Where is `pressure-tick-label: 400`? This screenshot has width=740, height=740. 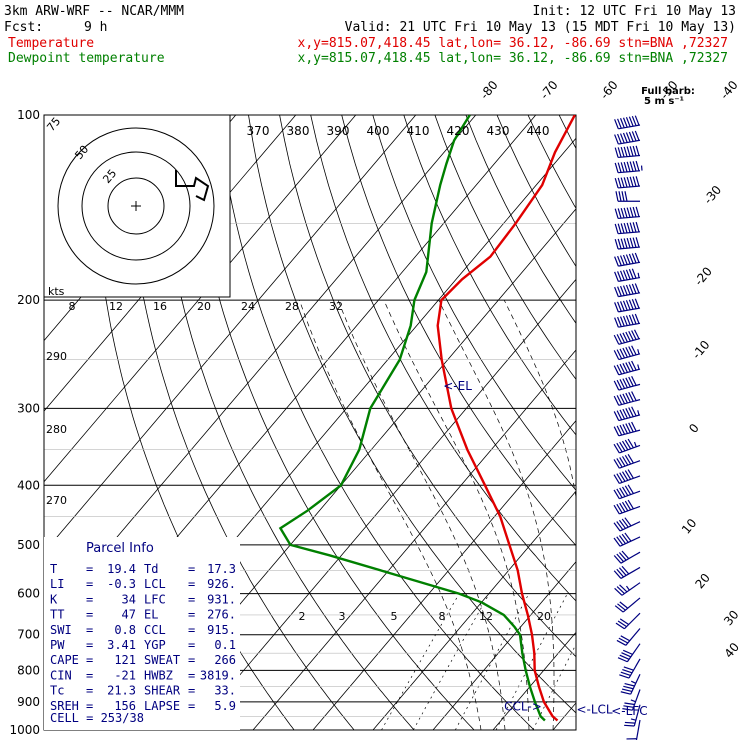
pressure-tick-label: 400 is located at coordinates (28, 485).